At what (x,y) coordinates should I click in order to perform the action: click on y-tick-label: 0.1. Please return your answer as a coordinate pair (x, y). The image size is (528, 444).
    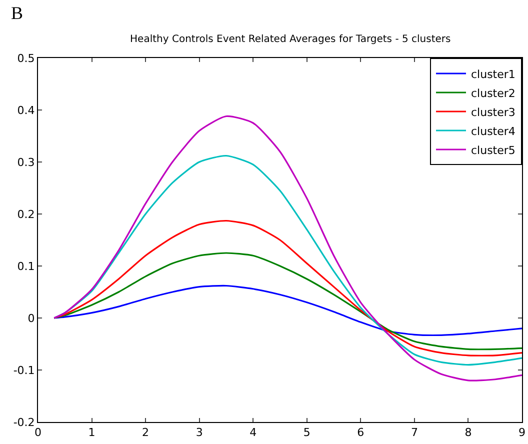
    Looking at the image, I should click on (26, 266).